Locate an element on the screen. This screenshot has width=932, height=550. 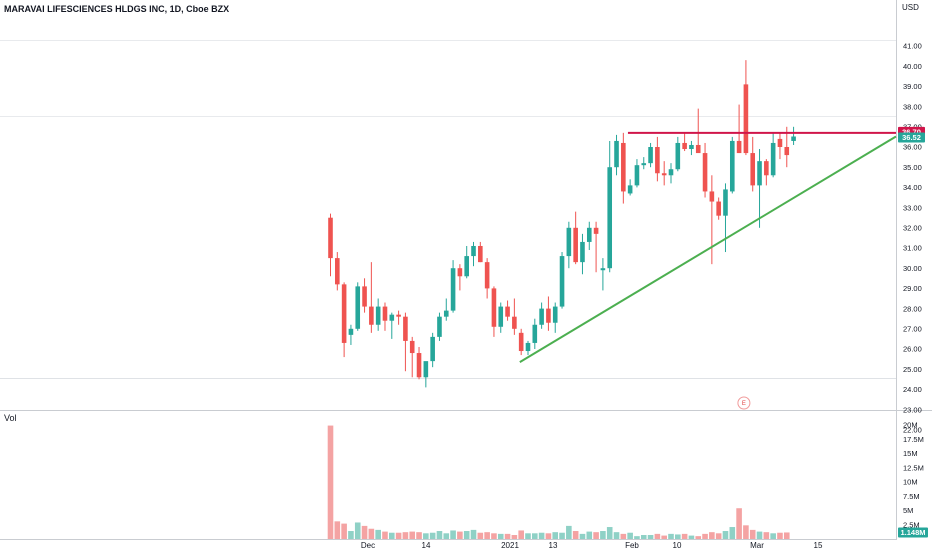
price-tick-label: 38.00 is located at coordinates (912, 106).